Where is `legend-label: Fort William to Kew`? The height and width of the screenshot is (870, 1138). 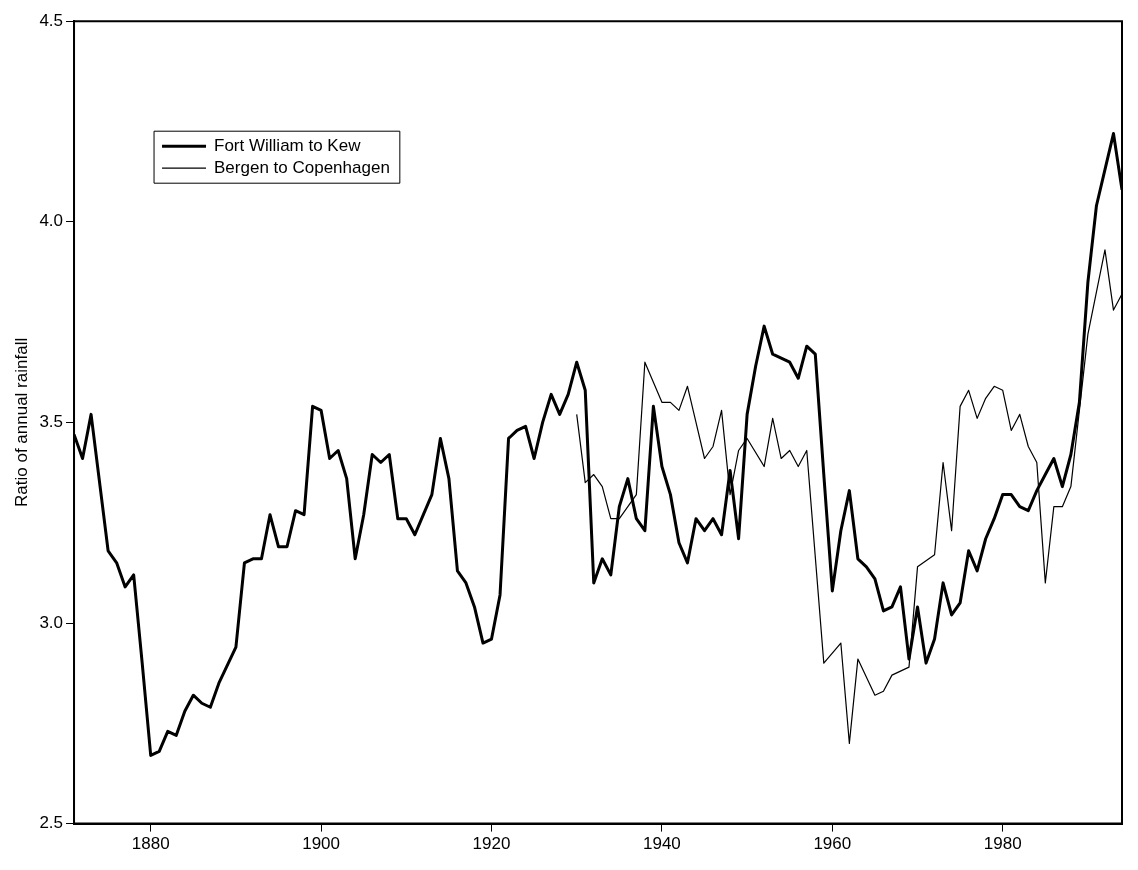 legend-label: Fort William to Kew is located at coordinates (288, 145).